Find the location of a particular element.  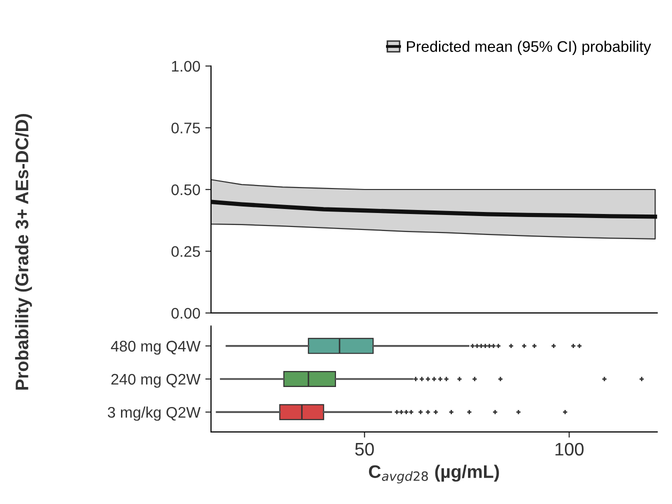

y-tick-label: 480 mg Q4W is located at coordinates (155, 347).